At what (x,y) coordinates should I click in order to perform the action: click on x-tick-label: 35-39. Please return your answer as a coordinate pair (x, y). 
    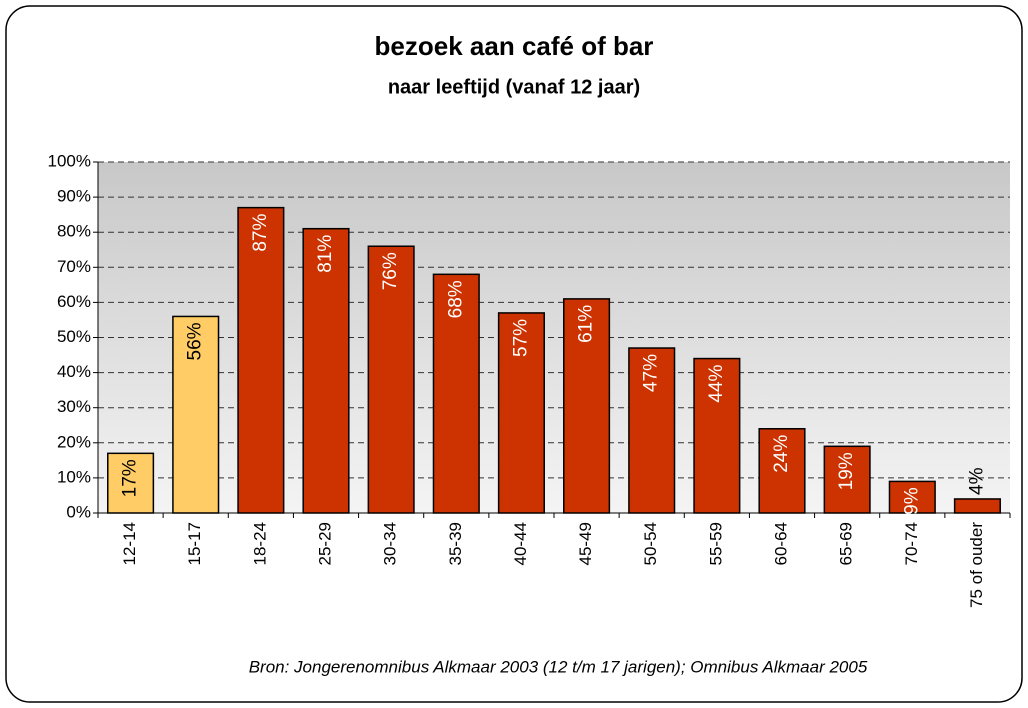
    Looking at the image, I should click on (455, 543).